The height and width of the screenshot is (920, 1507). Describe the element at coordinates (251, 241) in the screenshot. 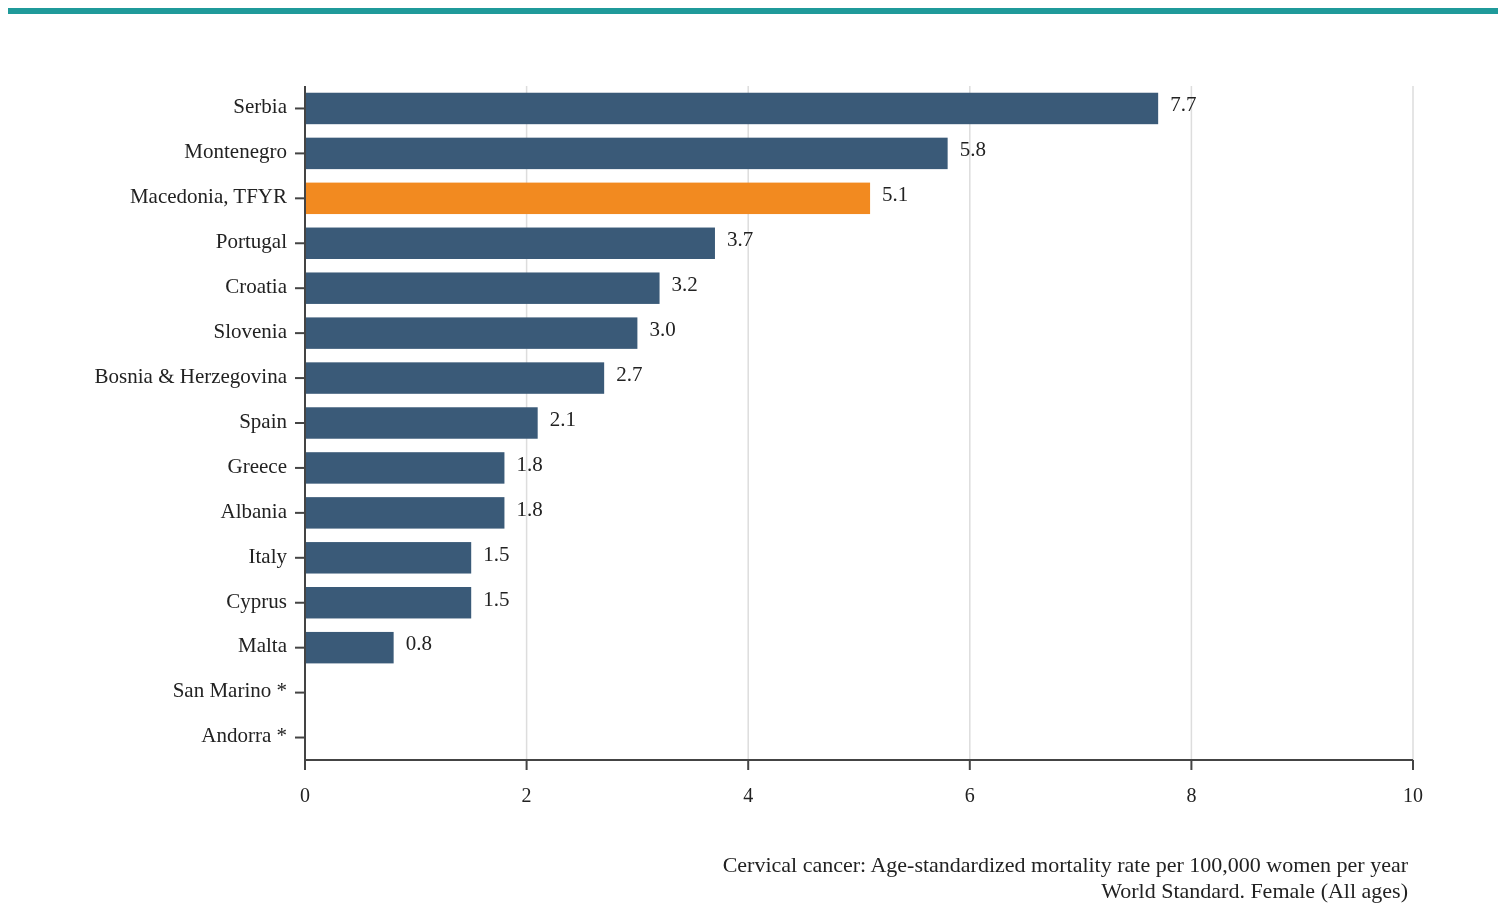

I see `y-tick-label: Portugal` at that location.